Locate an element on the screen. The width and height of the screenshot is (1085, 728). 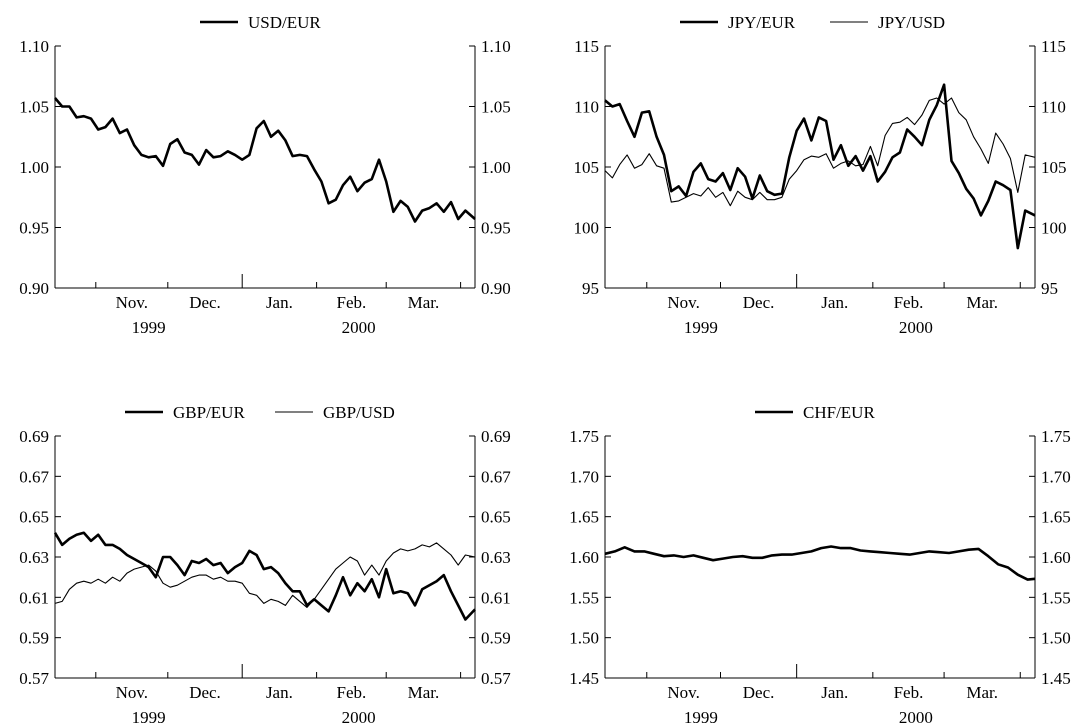
y-tick-label-left: 1.55 is located at coordinates (584, 597).